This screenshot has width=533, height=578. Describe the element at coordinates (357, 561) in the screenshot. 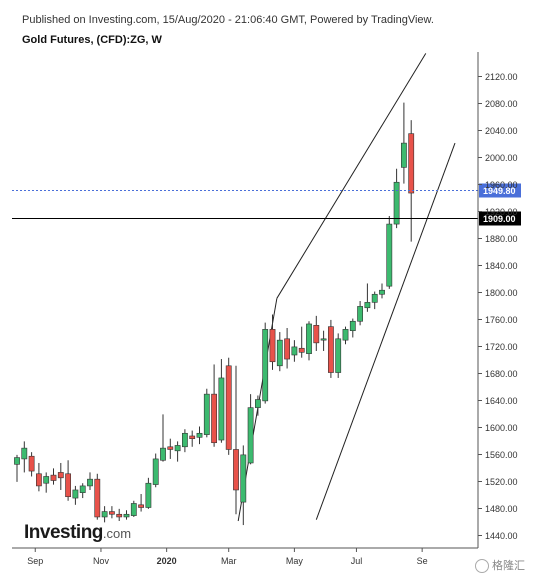

I see `x-tick-label: Jul` at that location.